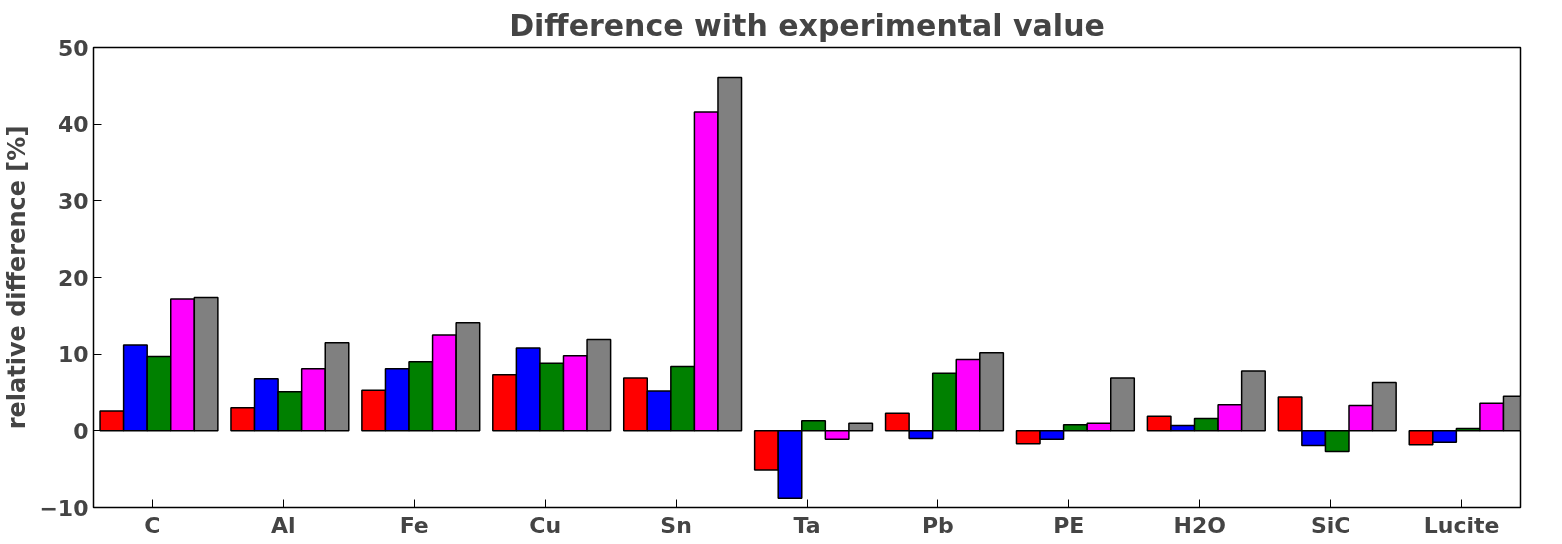 Image resolution: width=1562 pixels, height=544 pixels. Describe the element at coordinates (414, 525) in the screenshot. I see `x-tick-label: Fe` at that location.